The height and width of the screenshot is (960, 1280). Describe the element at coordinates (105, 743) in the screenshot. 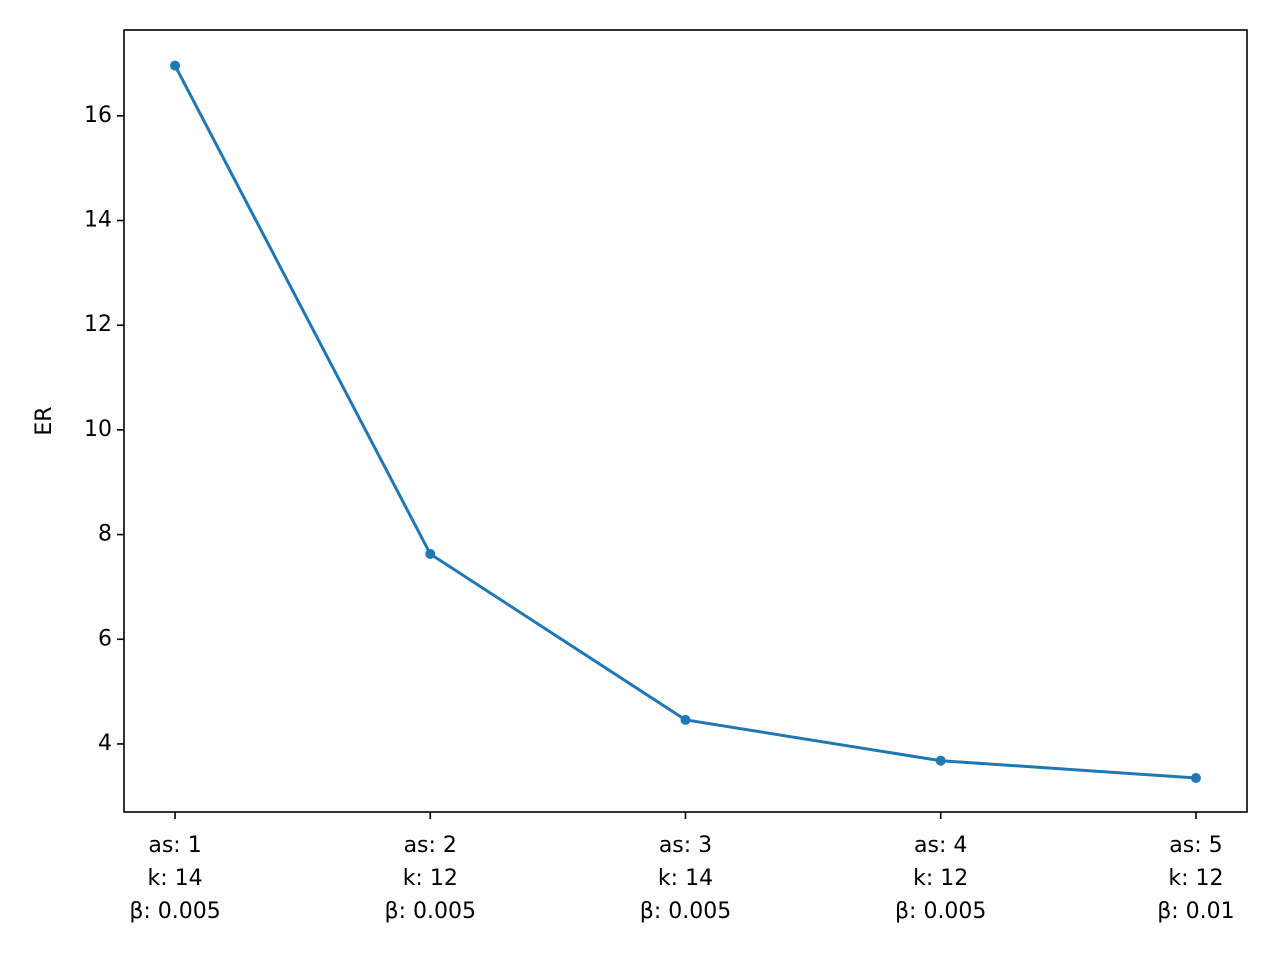

I see `y-tick-label: 4` at that location.